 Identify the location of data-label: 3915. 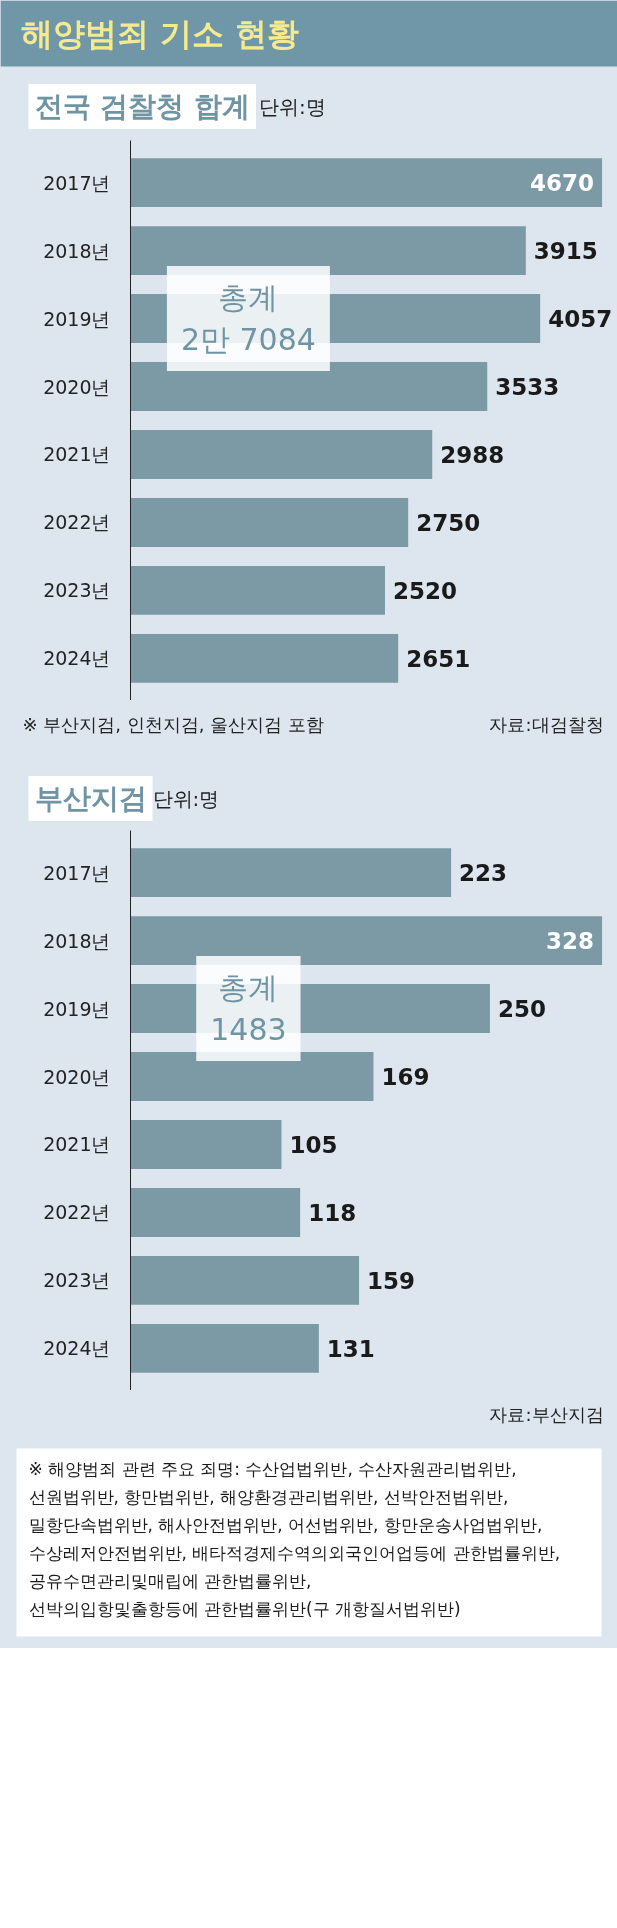
(565, 251).